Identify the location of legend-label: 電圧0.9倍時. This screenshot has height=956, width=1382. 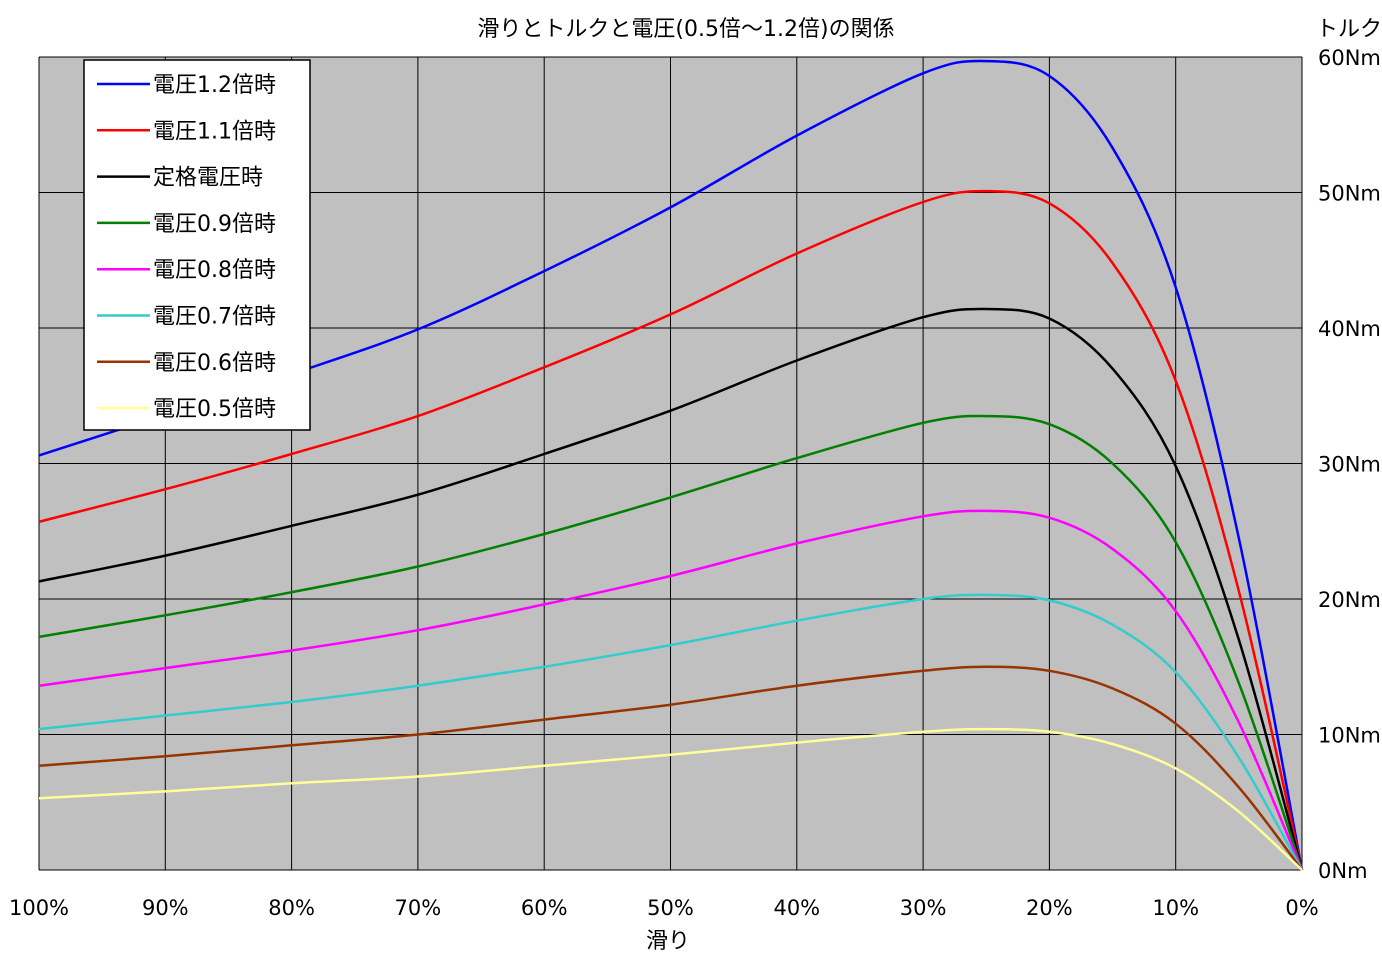
(214, 224).